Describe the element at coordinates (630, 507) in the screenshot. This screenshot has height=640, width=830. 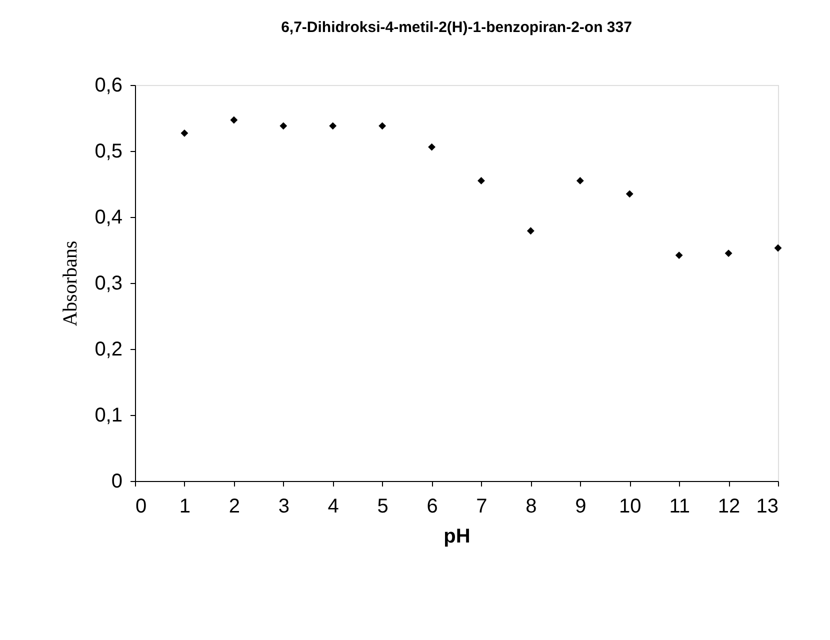
I see `x-tick-label: 10` at that location.